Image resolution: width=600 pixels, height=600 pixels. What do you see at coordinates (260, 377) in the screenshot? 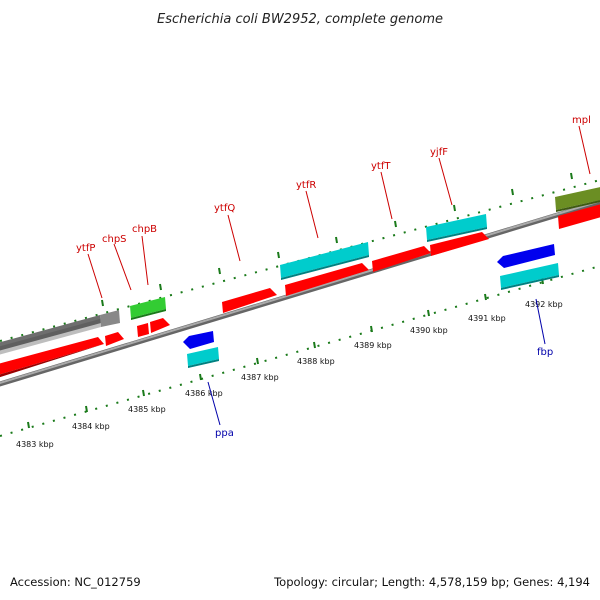
I see `kbp-label: 4387 kbp` at bounding box center [260, 377].